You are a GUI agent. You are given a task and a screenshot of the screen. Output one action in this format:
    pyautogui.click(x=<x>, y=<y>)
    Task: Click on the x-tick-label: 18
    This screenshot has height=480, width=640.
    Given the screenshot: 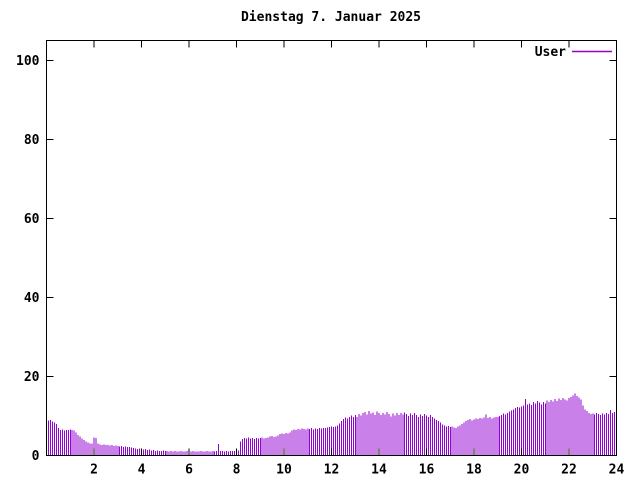 What is the action you would take?
    pyautogui.click(x=474, y=470)
    